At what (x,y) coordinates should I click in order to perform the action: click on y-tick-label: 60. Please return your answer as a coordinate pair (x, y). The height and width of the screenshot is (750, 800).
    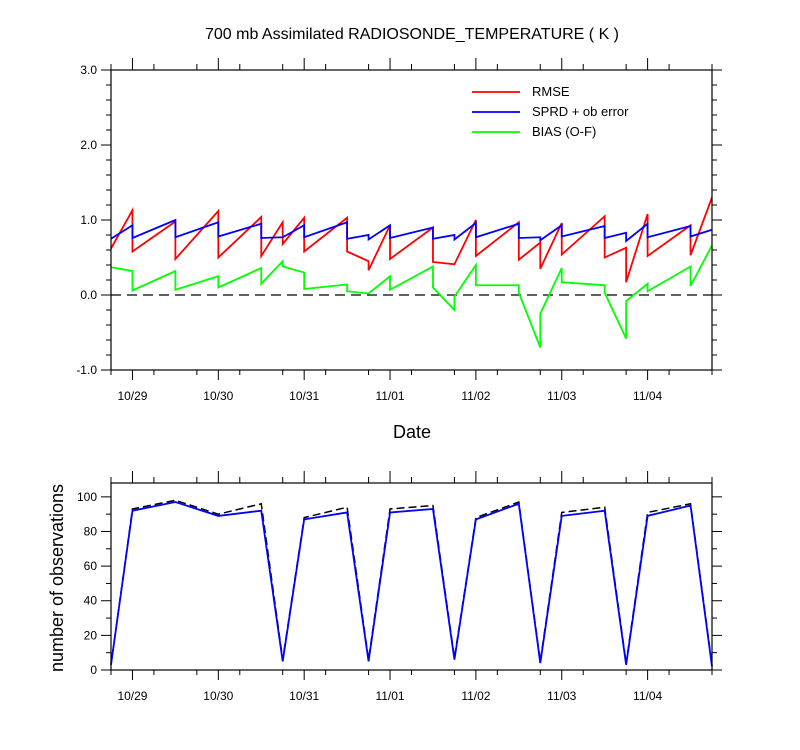
    Looking at the image, I should click on (91, 566).